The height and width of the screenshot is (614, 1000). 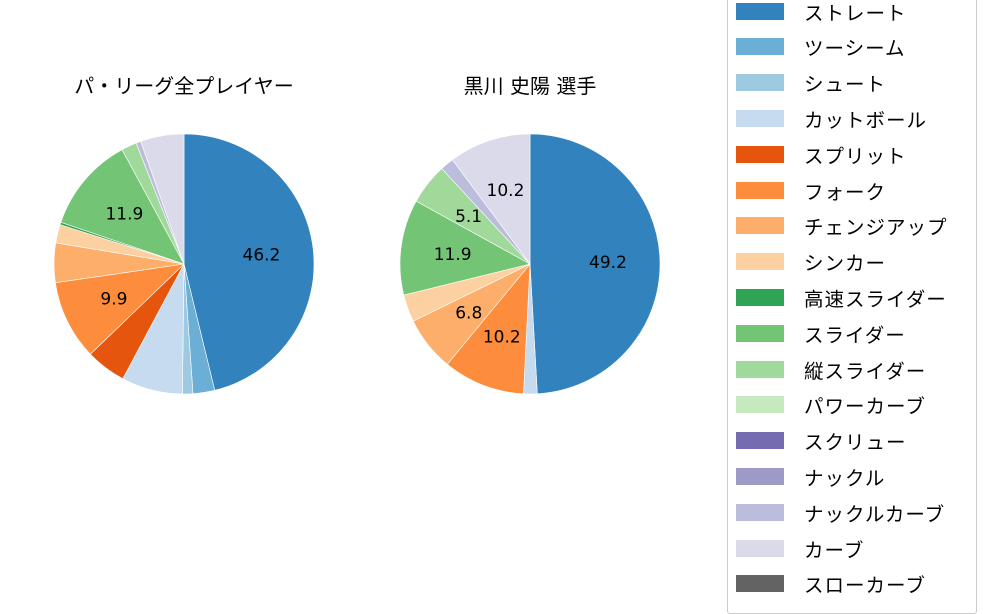 I want to click on legend-item: 高速スライダー, so click(x=841, y=297).